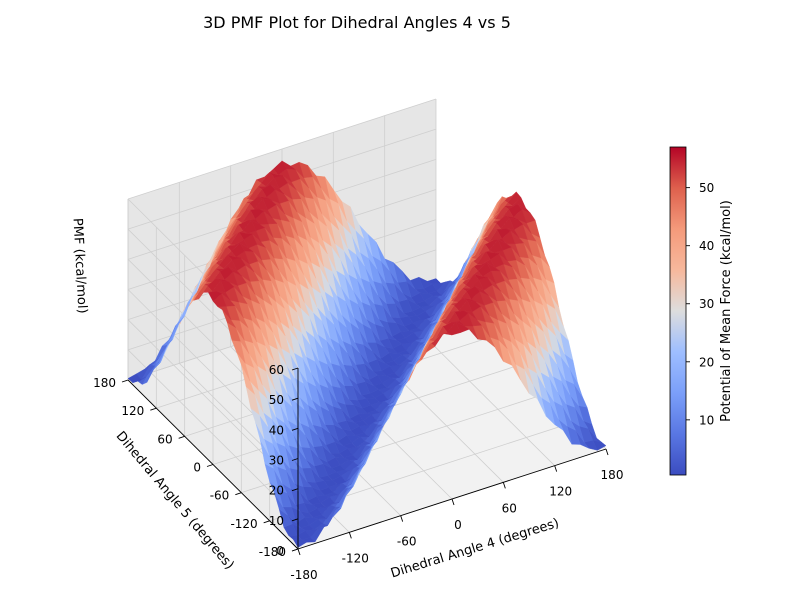  Describe the element at coordinates (243, 524) in the screenshot. I see `y-tick-label: -120` at that location.